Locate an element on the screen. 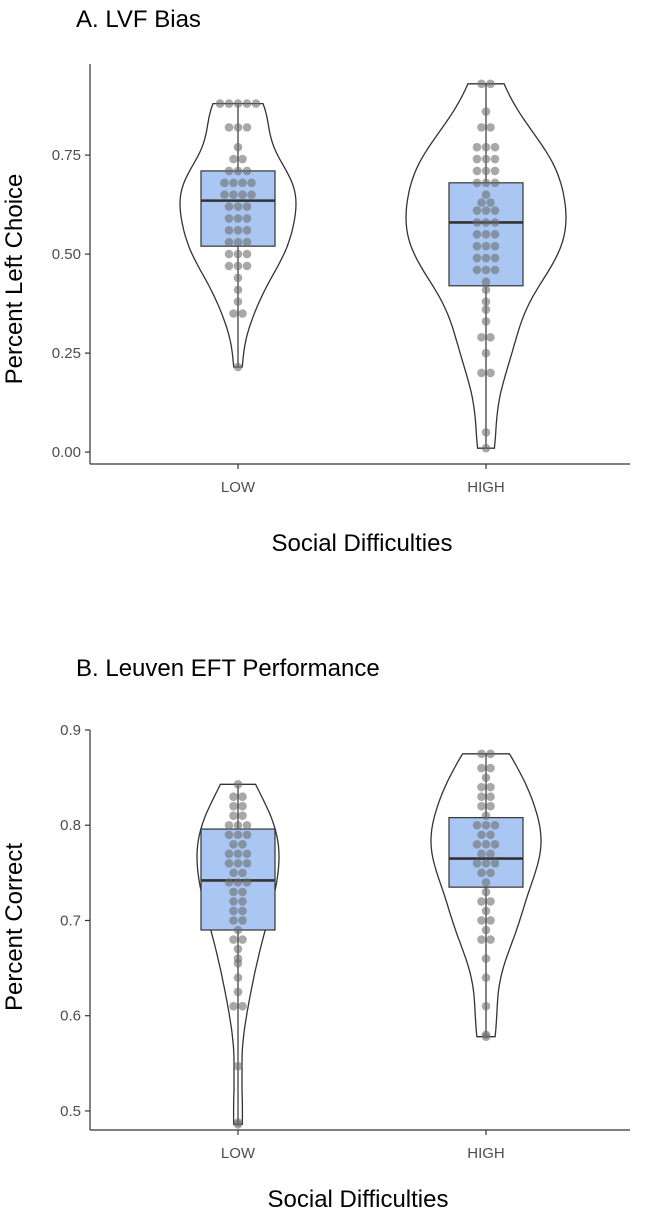 Image resolution: width=646 pixels, height=1213 pixels. panel-a-x-tick-label: LOW is located at coordinates (238, 487).